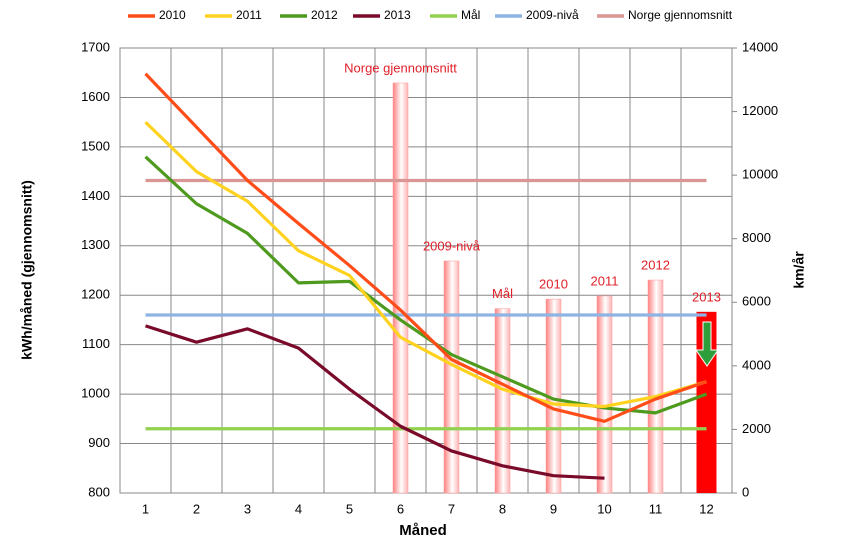 Image resolution: width=857 pixels, height=558 pixels. I want to click on y-tick-label: 1300, so click(95, 244).